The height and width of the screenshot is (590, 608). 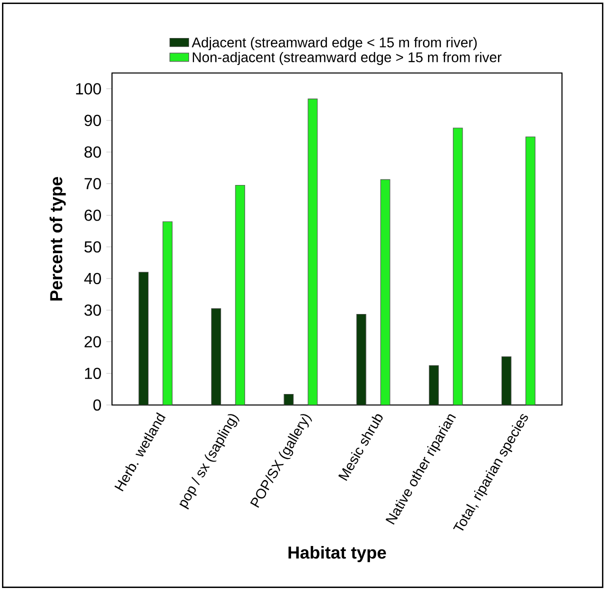 I want to click on y-tick-label: 10, so click(x=93, y=374).